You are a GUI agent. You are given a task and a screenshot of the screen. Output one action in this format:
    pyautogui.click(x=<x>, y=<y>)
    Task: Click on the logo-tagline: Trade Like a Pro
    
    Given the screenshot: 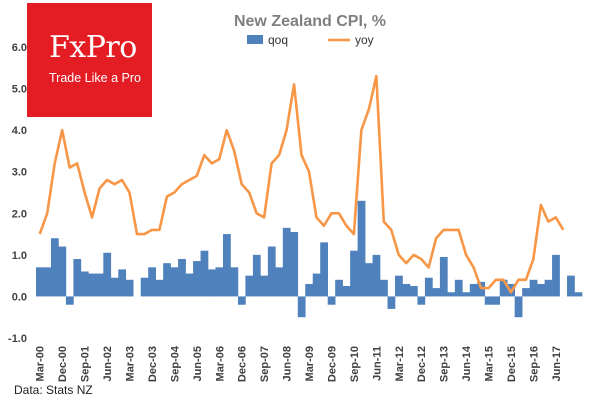 What is the action you would take?
    pyautogui.click(x=95, y=78)
    